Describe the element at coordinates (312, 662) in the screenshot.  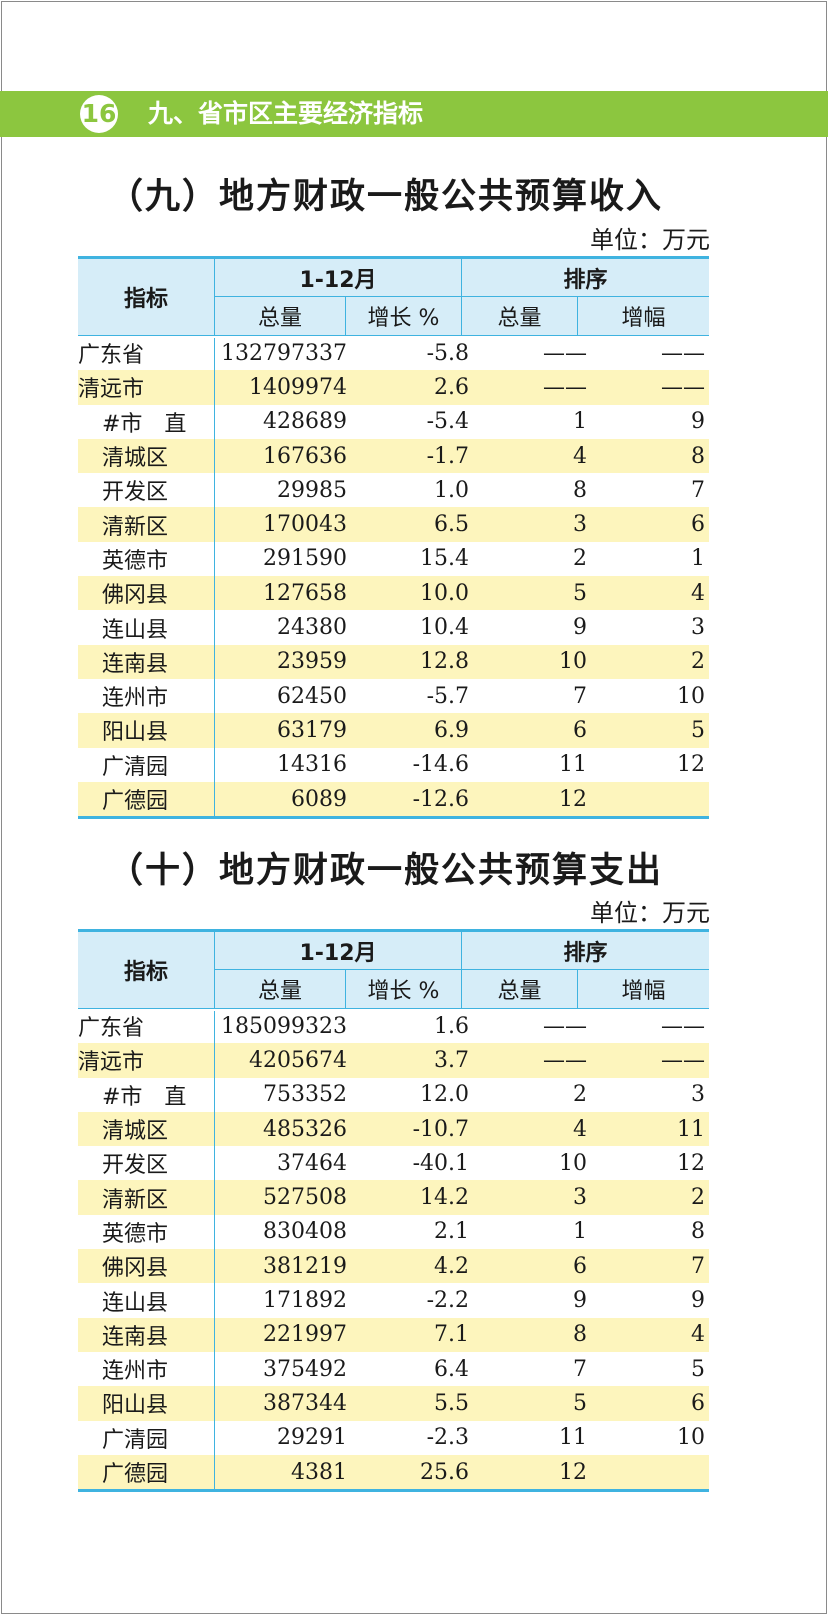
I see `row-total: 23959` at that location.